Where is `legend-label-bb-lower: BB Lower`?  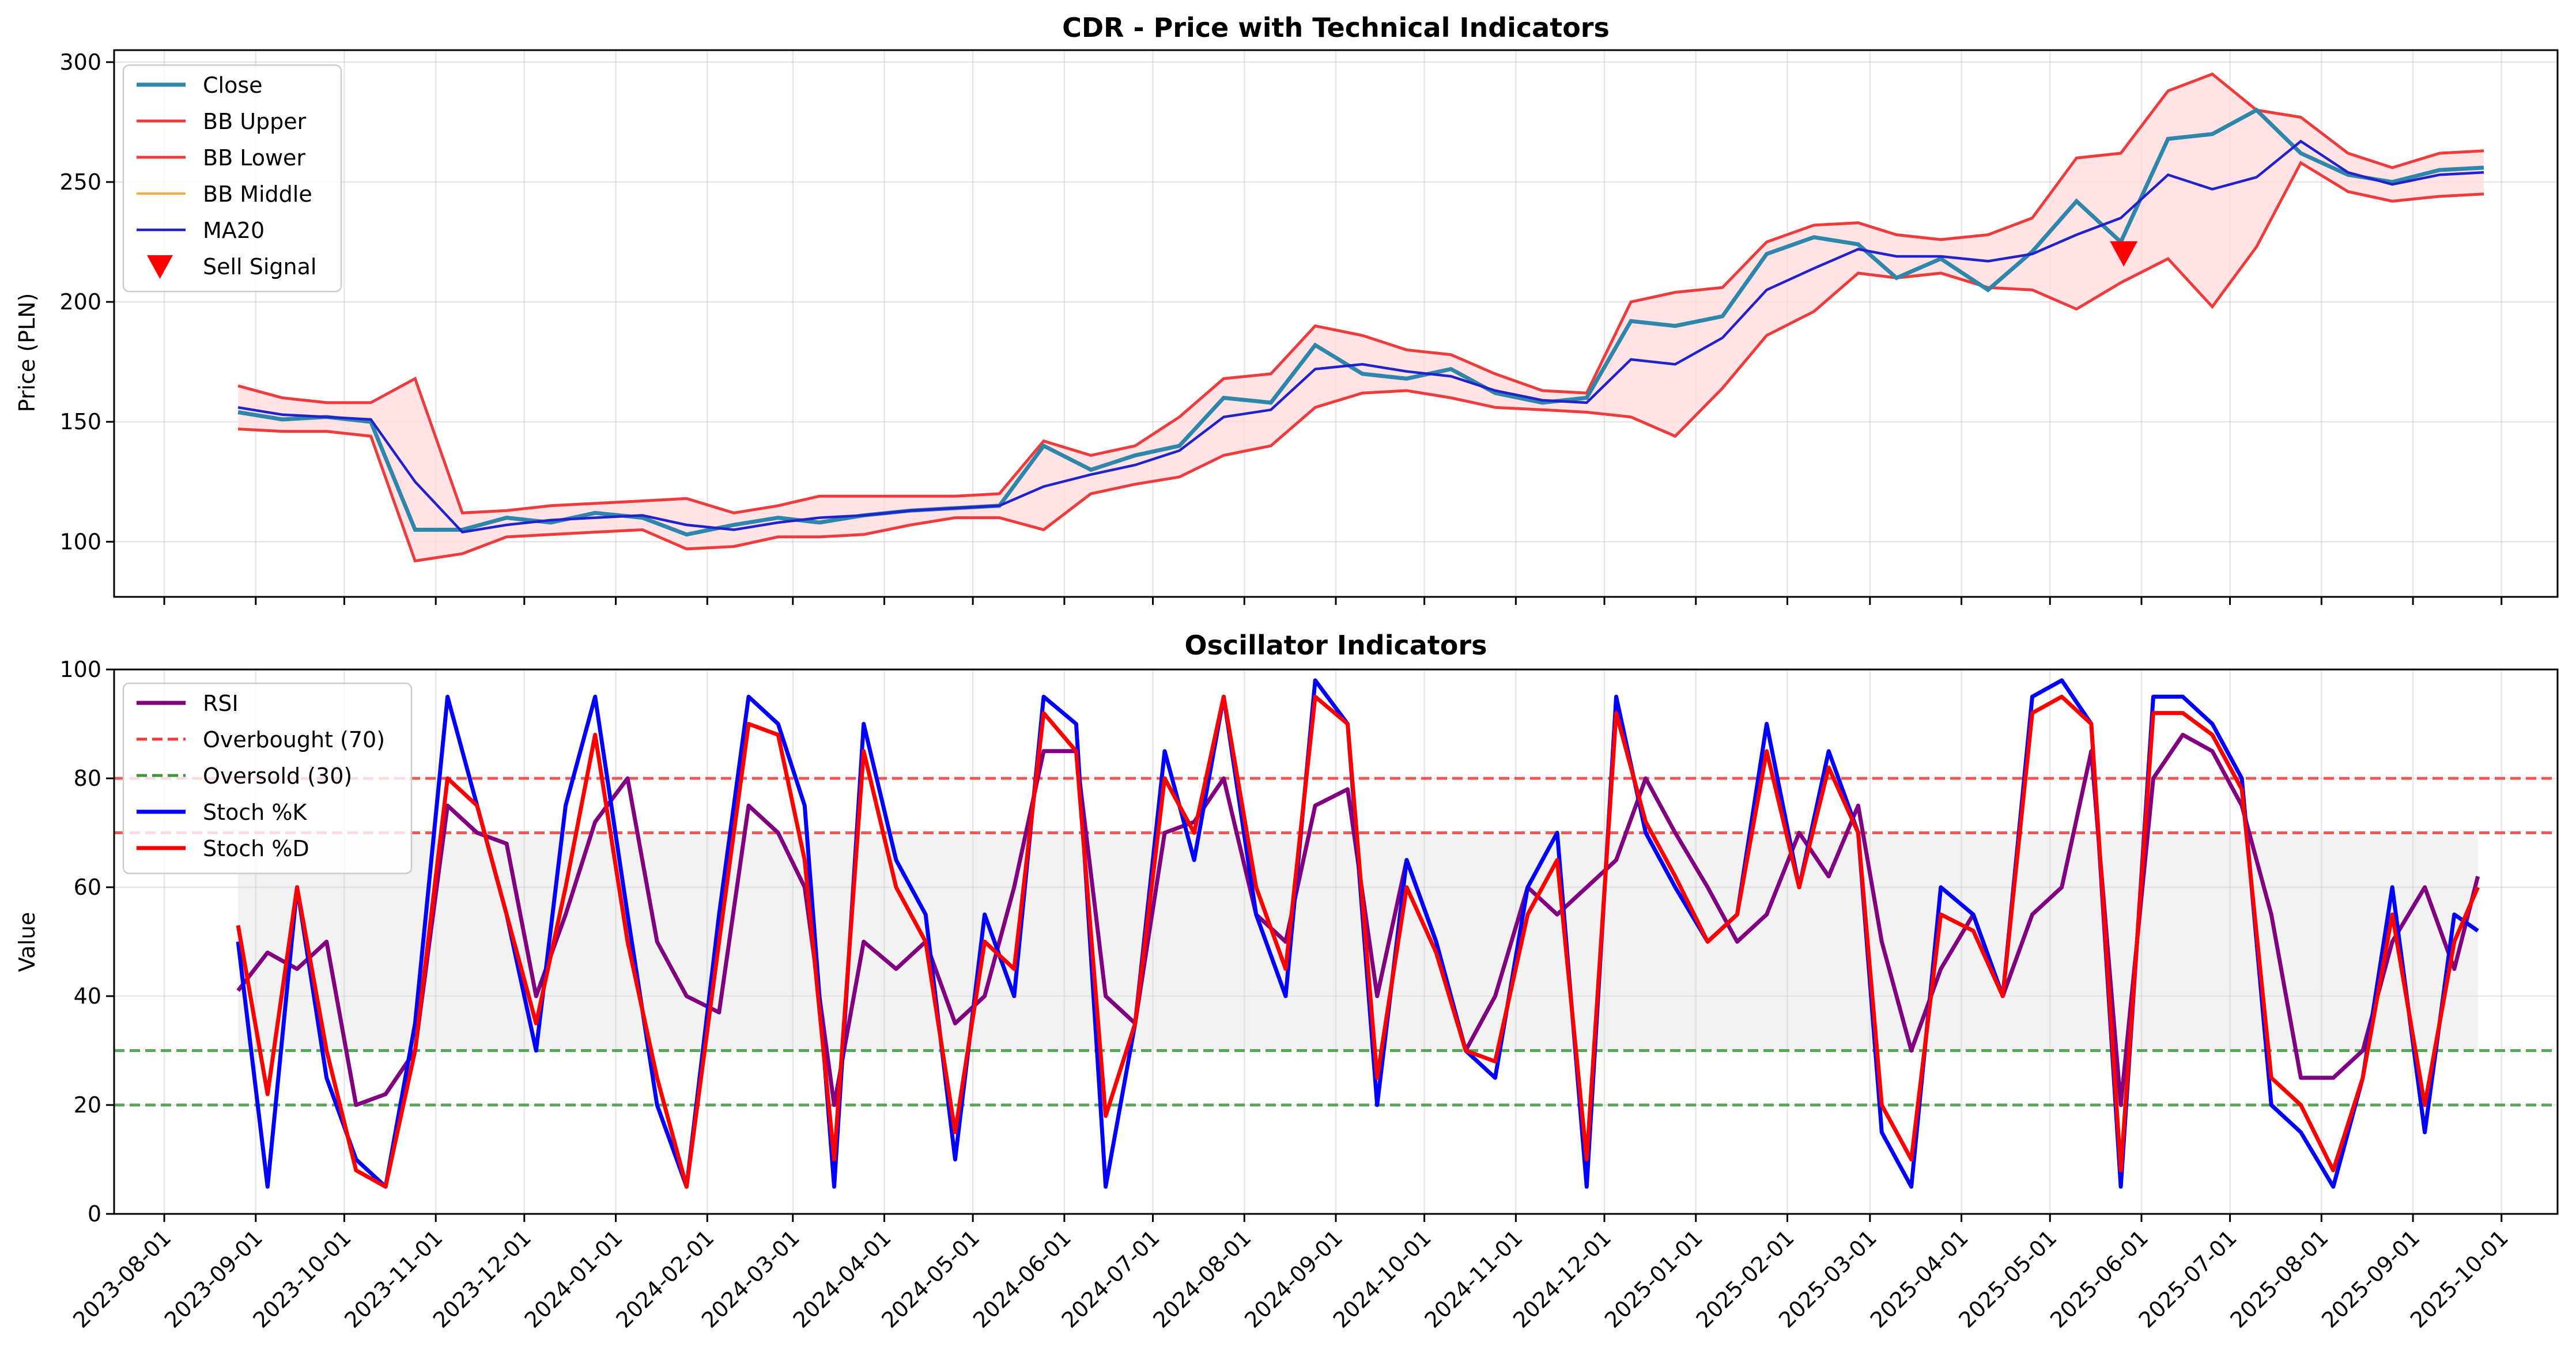
legend-label-bb-lower: BB Lower is located at coordinates (254, 158).